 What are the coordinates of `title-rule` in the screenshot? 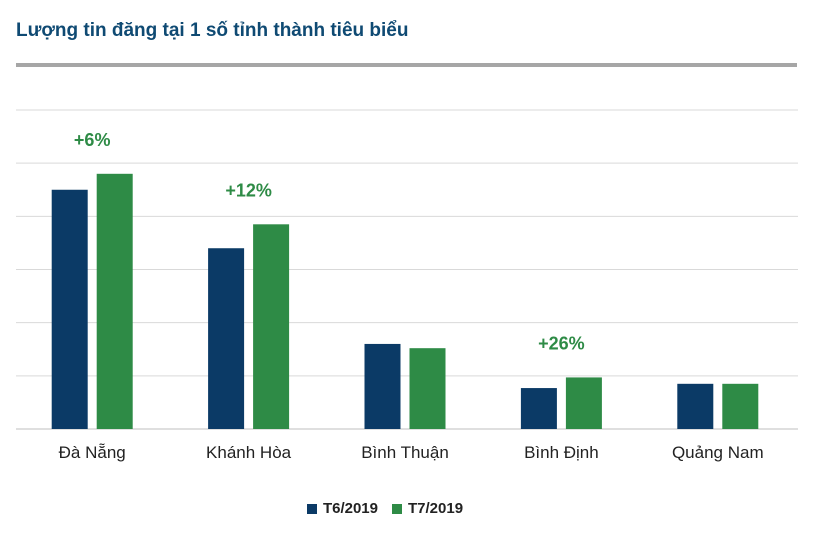 It's located at (406, 65).